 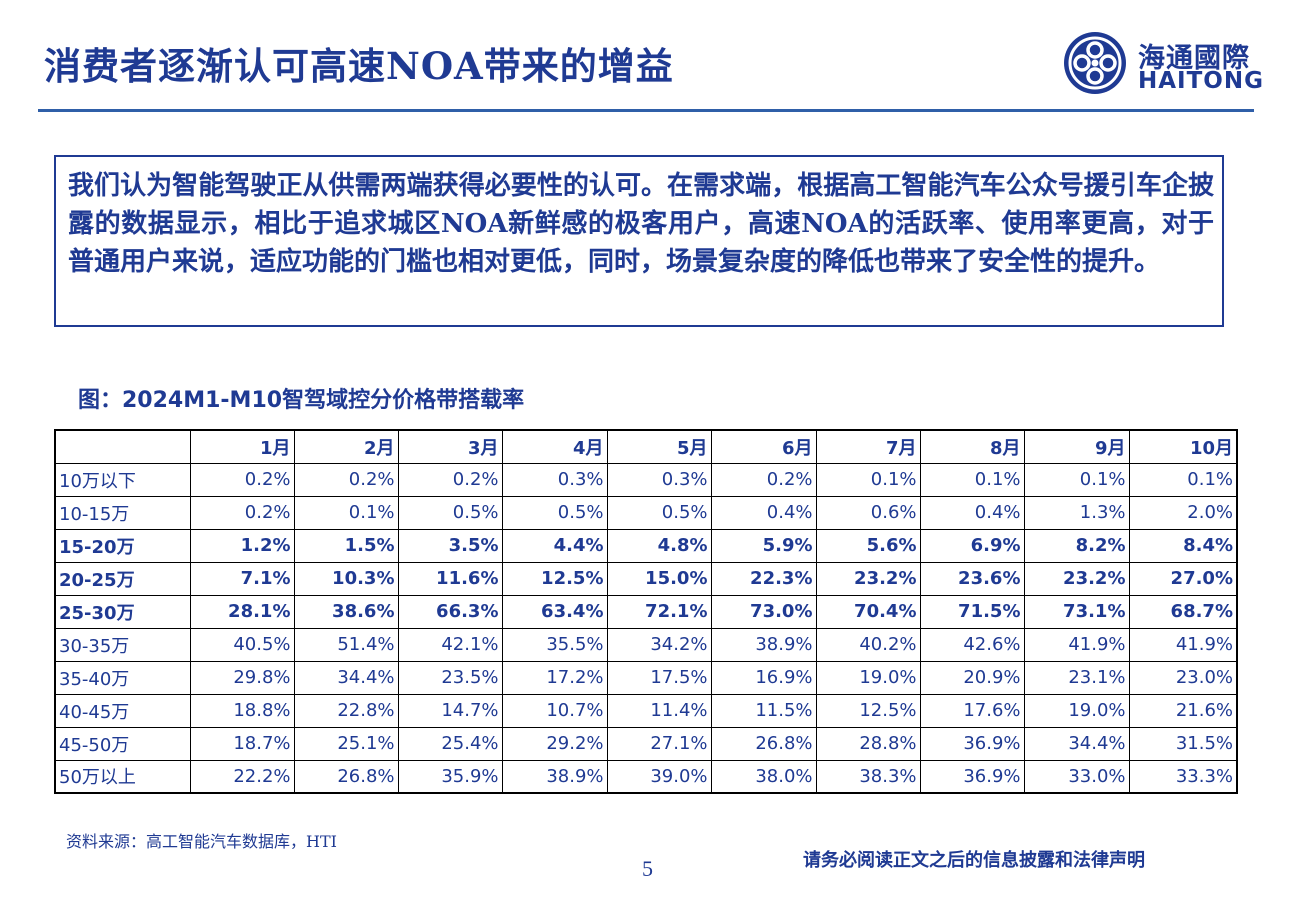 What do you see at coordinates (868, 644) in the screenshot?
I see `table-cell: 40.2%` at bounding box center [868, 644].